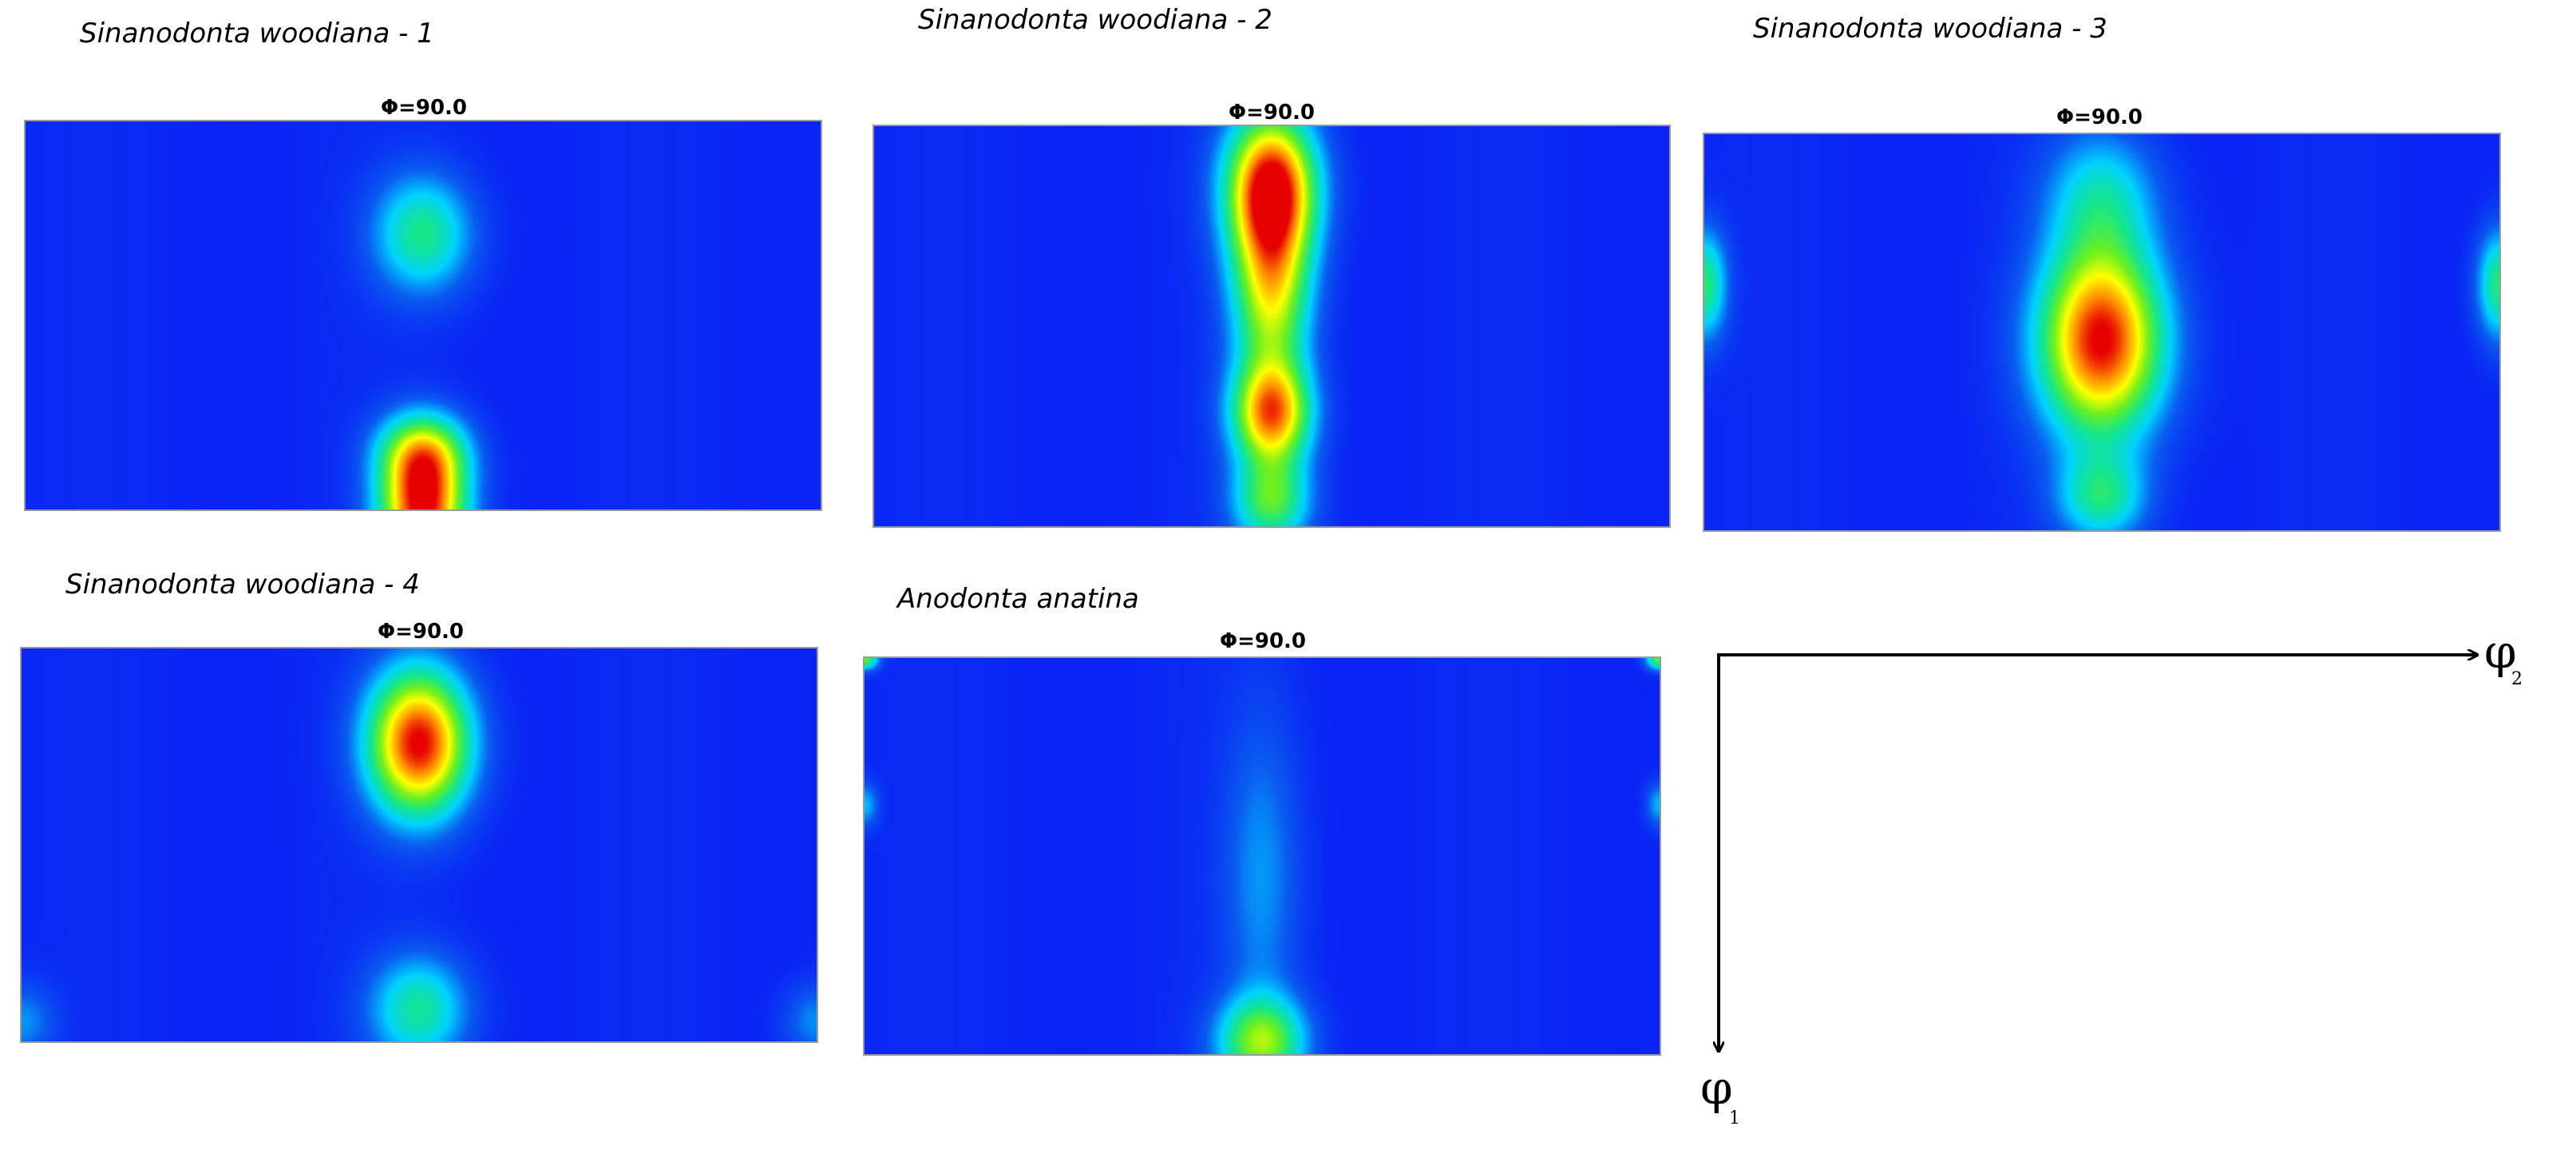 This screenshot has height=1150, width=2576. Describe the element at coordinates (257, 34) in the screenshot. I see `sample-title: Sinanodonta woodiana - 1` at that location.